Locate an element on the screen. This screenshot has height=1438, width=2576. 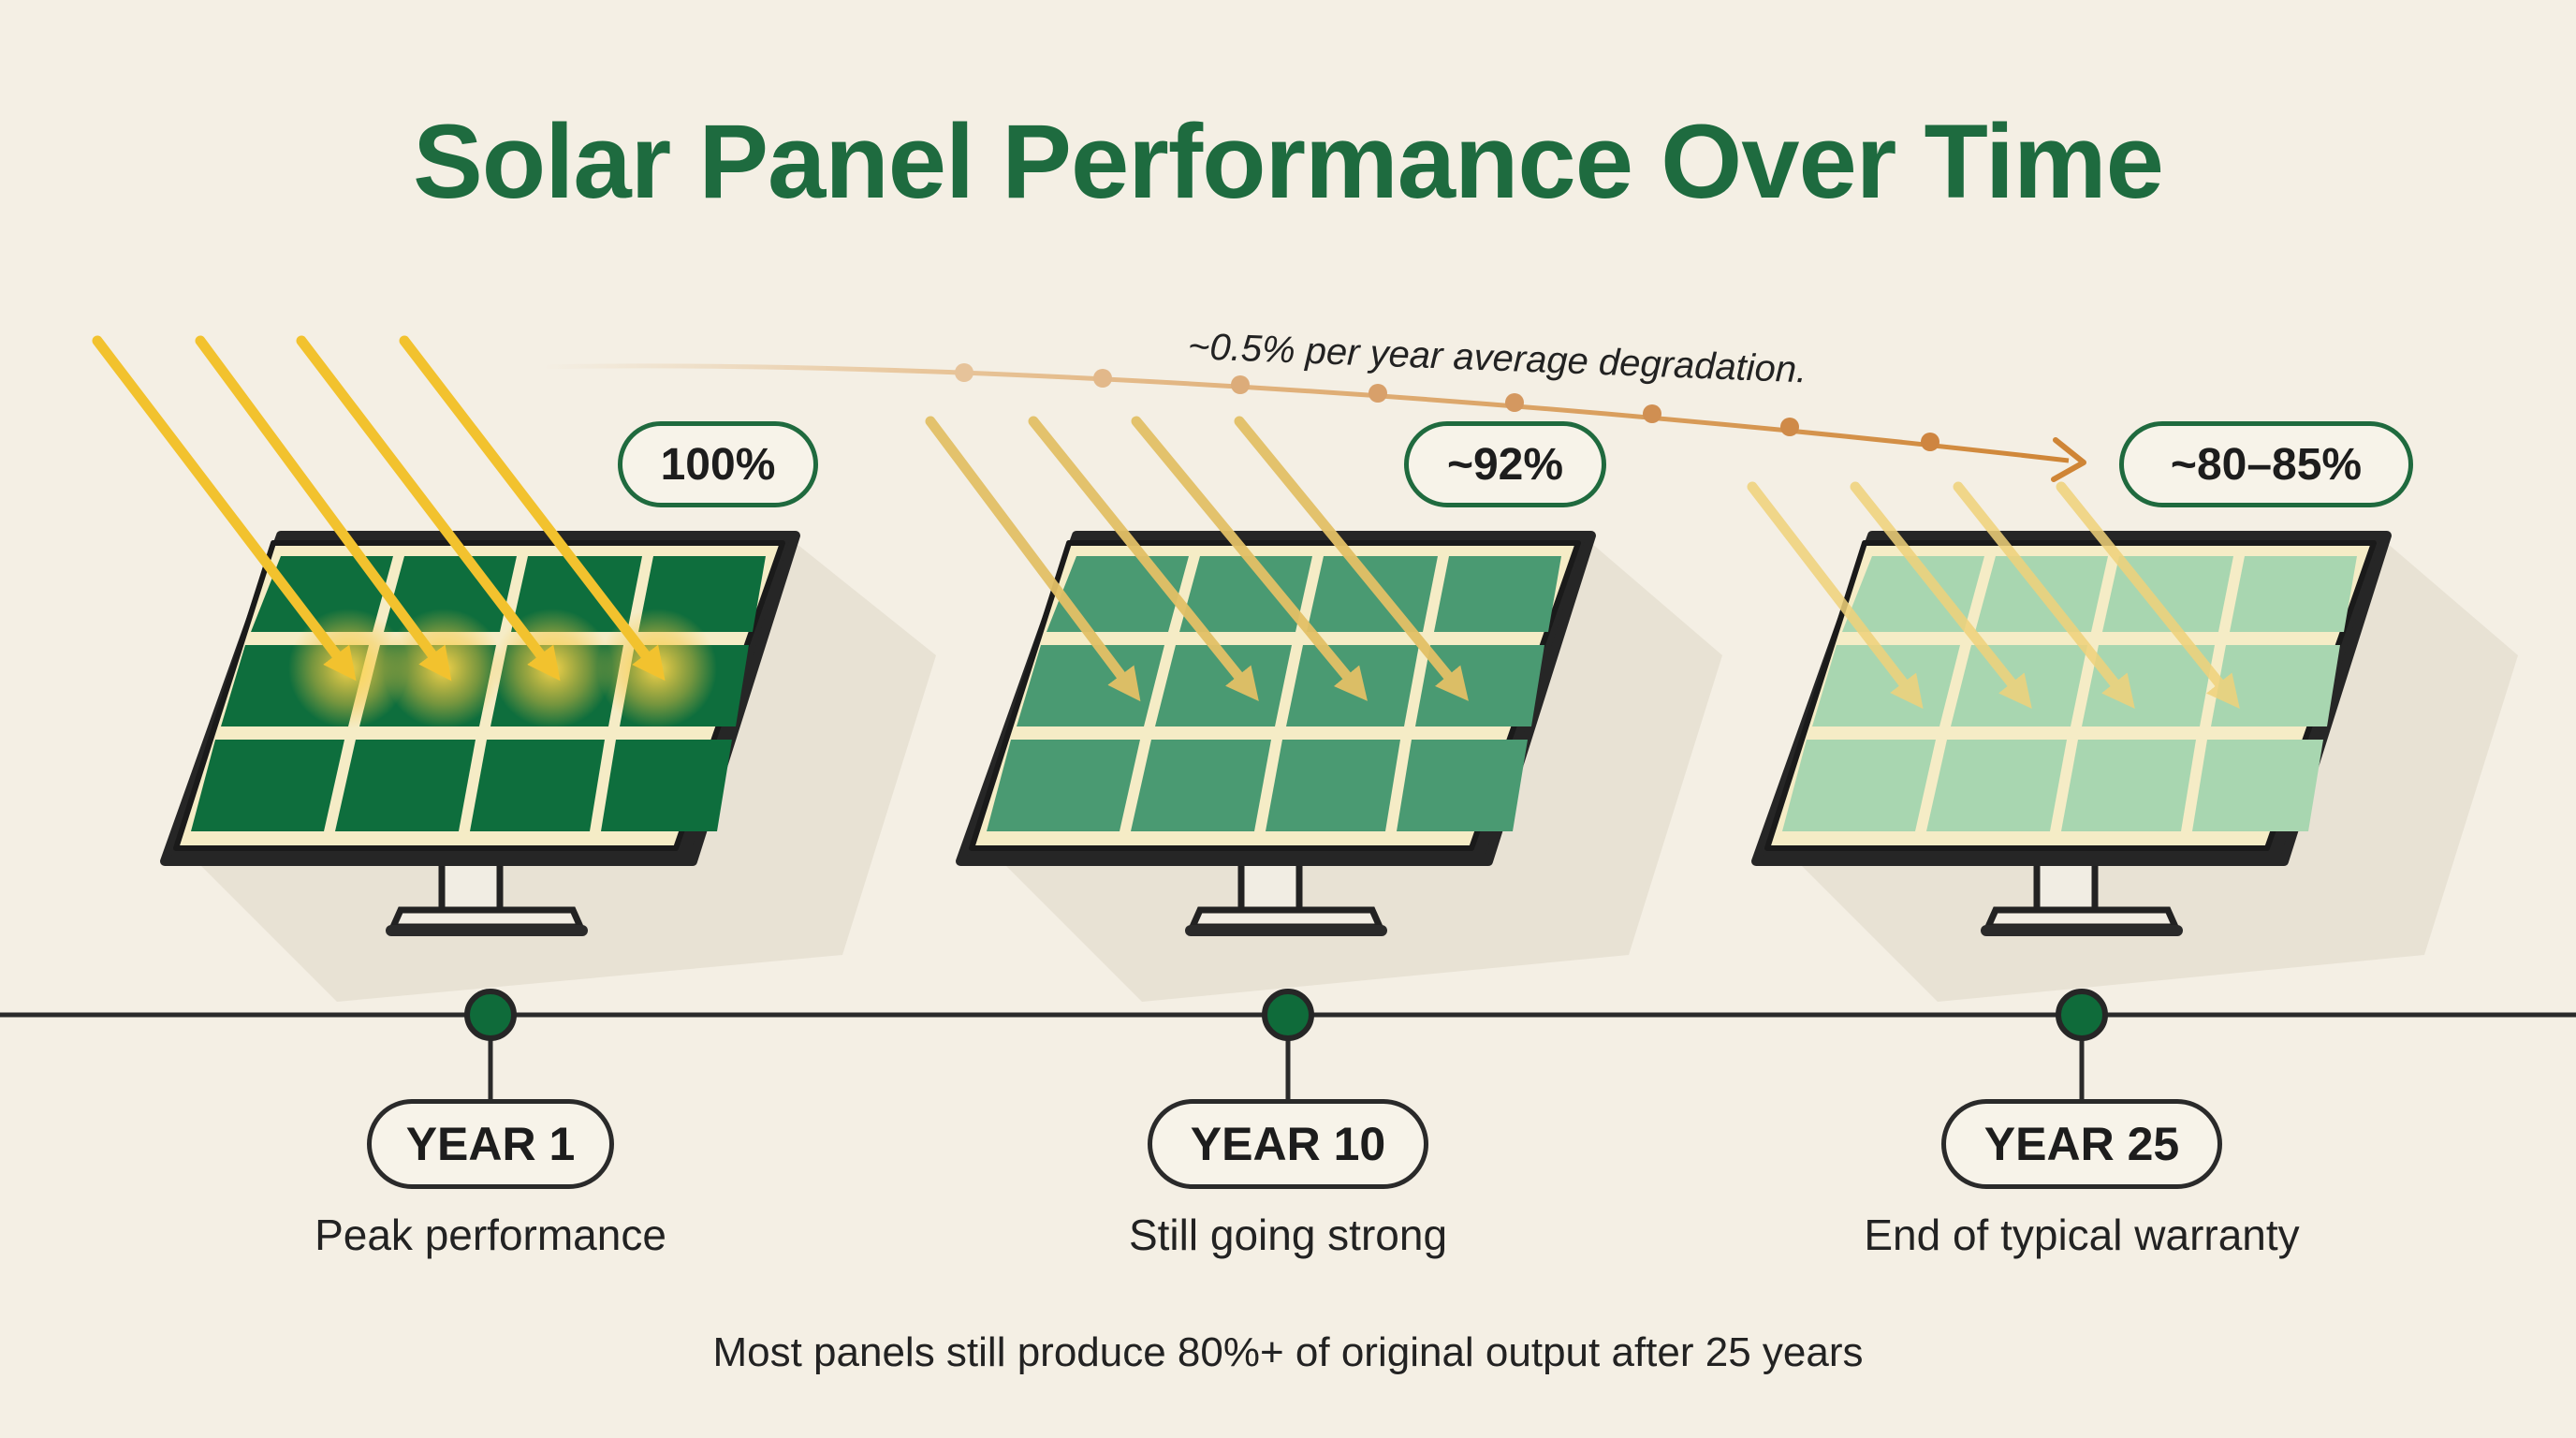
trend-points is located at coordinates (1447, 407).